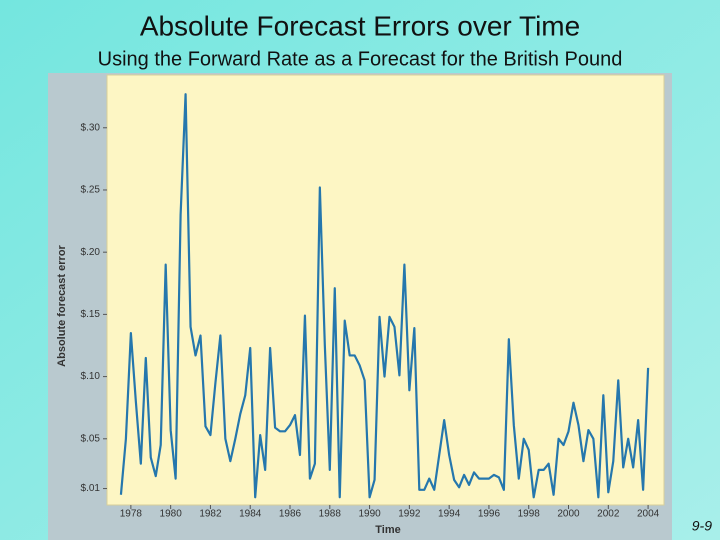 The width and height of the screenshot is (720, 540). I want to click on x-tick-label: 1988, so click(330, 514).